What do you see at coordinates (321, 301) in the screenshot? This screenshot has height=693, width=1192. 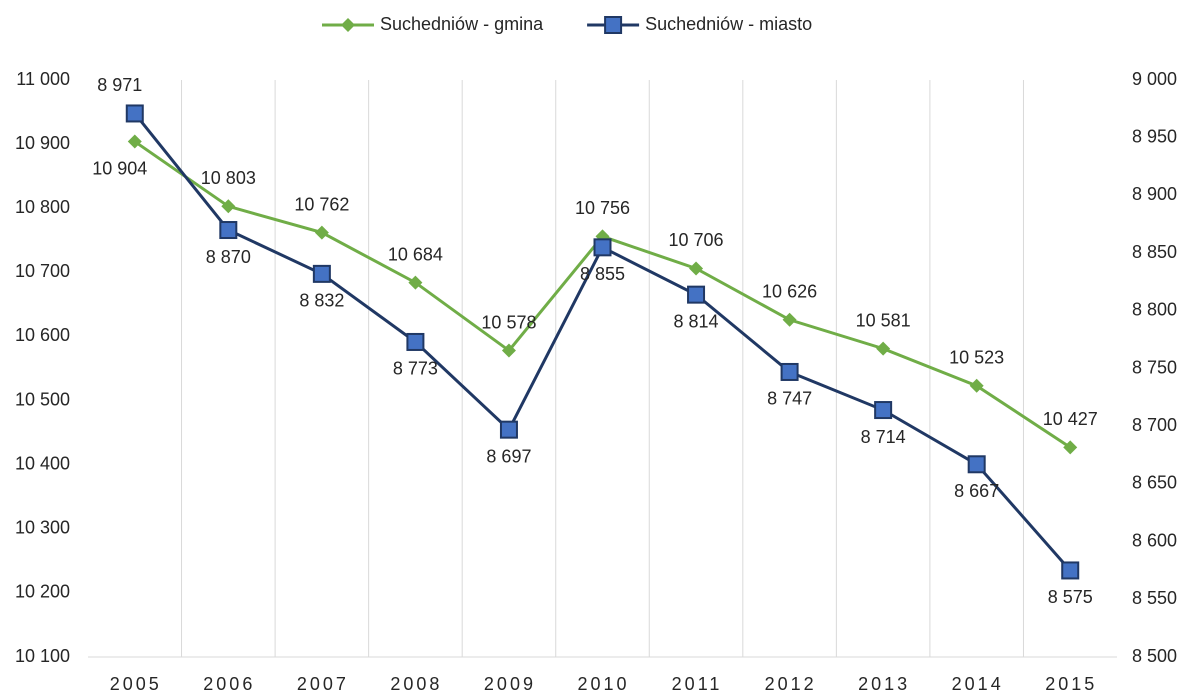 I see `data-label: 8 832` at bounding box center [321, 301].